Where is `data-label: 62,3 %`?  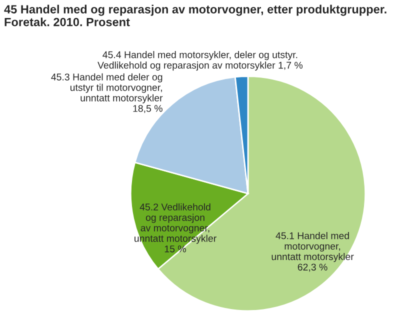 data-label: 62,3 % is located at coordinates (313, 268).